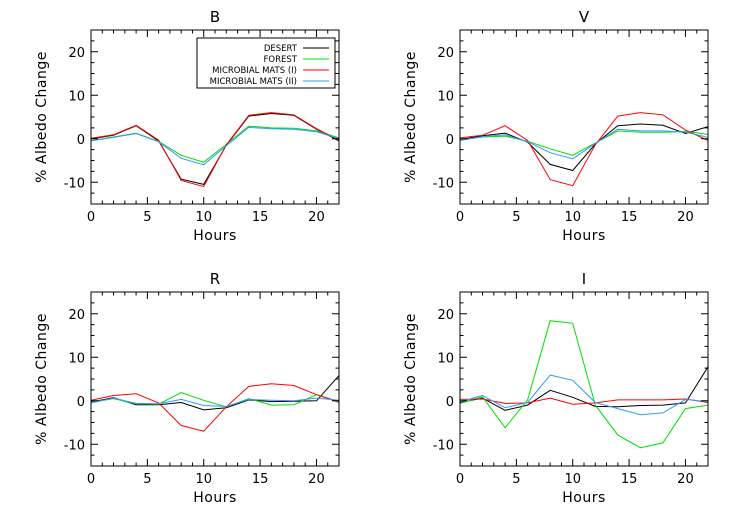  Describe the element at coordinates (254, 71) in the screenshot. I see `legend-label: MICROBIAL MATS (I)` at that location.